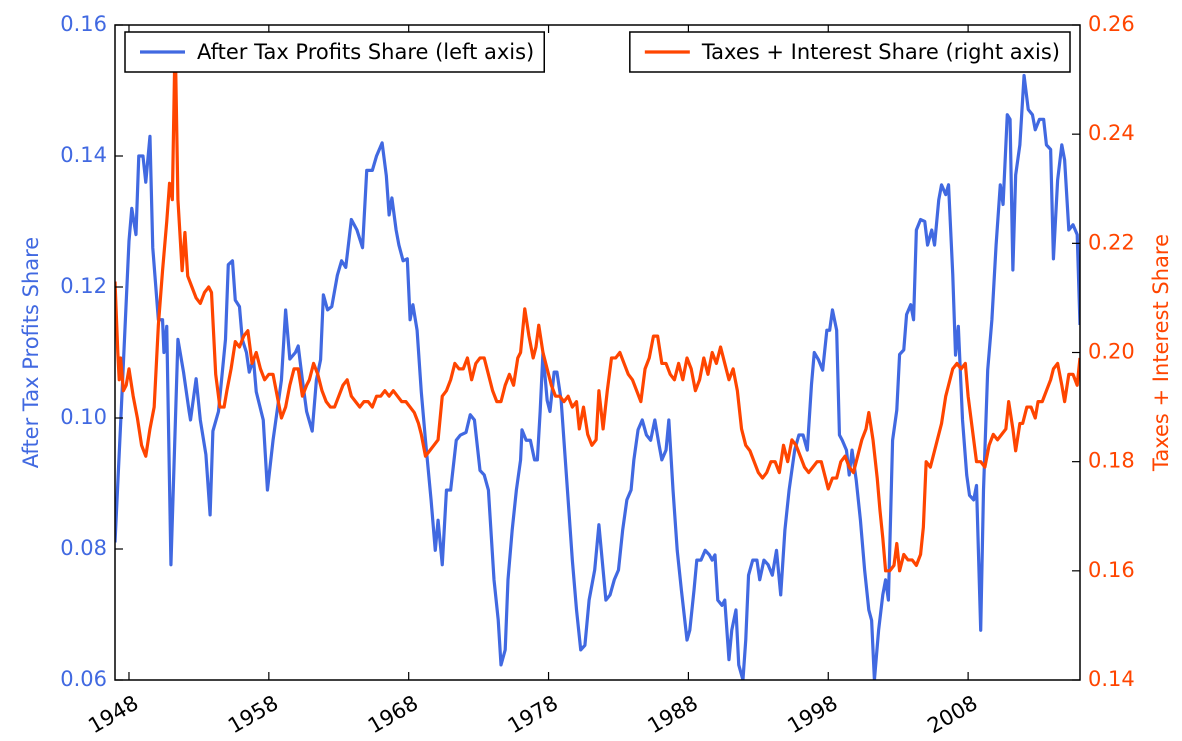  Describe the element at coordinates (83, 548) in the screenshot. I see `y-tick-label: 0.08` at that location.